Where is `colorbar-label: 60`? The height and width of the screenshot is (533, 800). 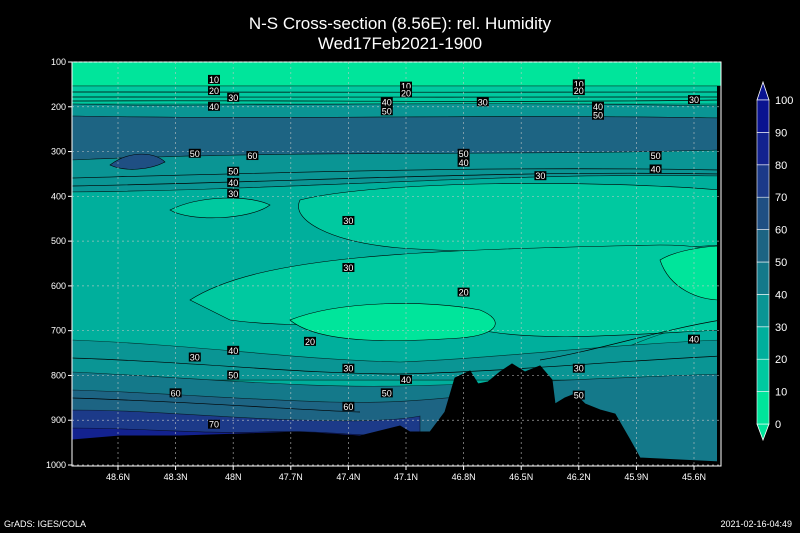
colorbar-label: 60 is located at coordinates (781, 231).